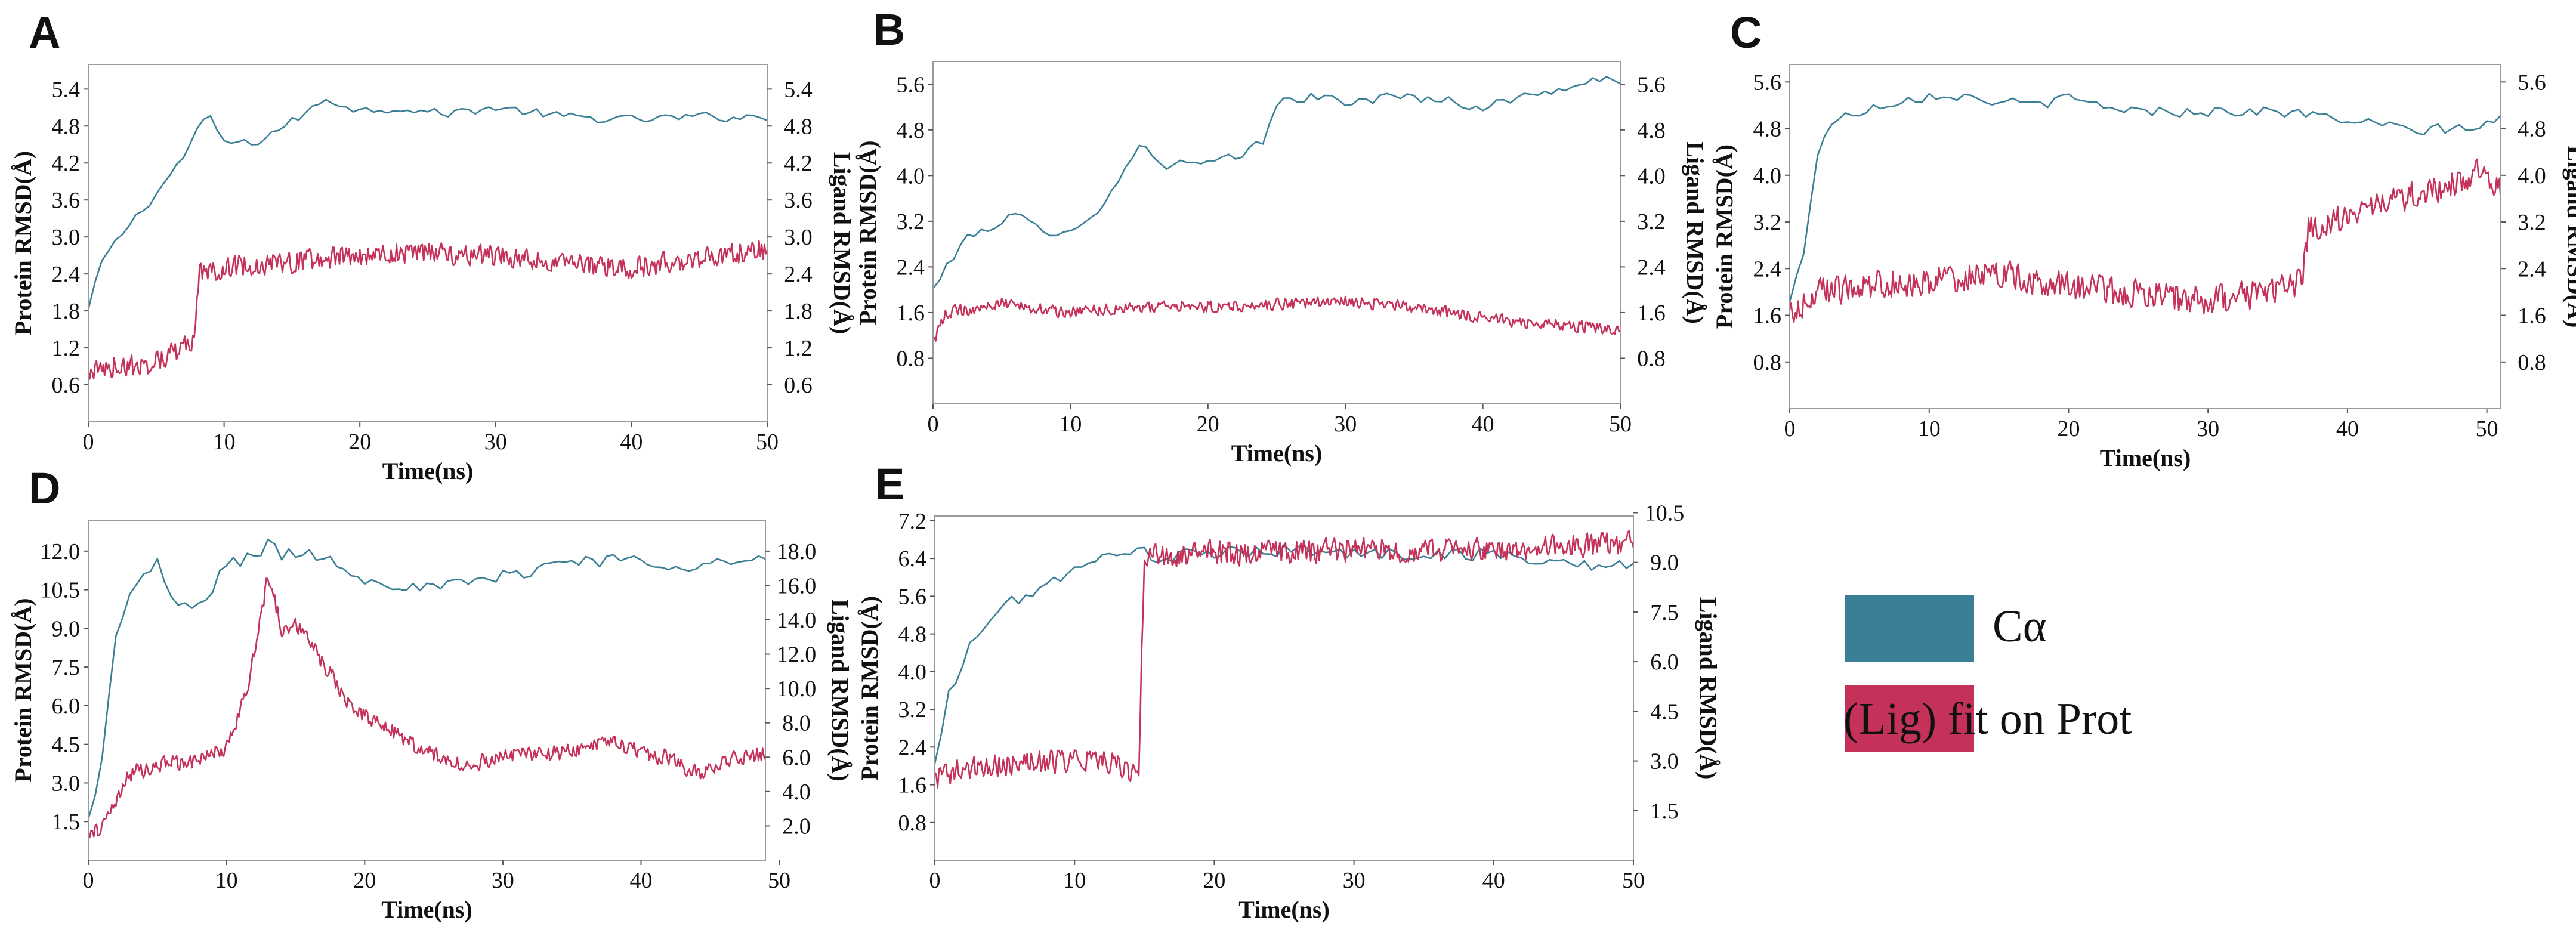 Image resolution: width=2576 pixels, height=936 pixels. What do you see at coordinates (1746, 33) in the screenshot?
I see `panel-label: C` at bounding box center [1746, 33].